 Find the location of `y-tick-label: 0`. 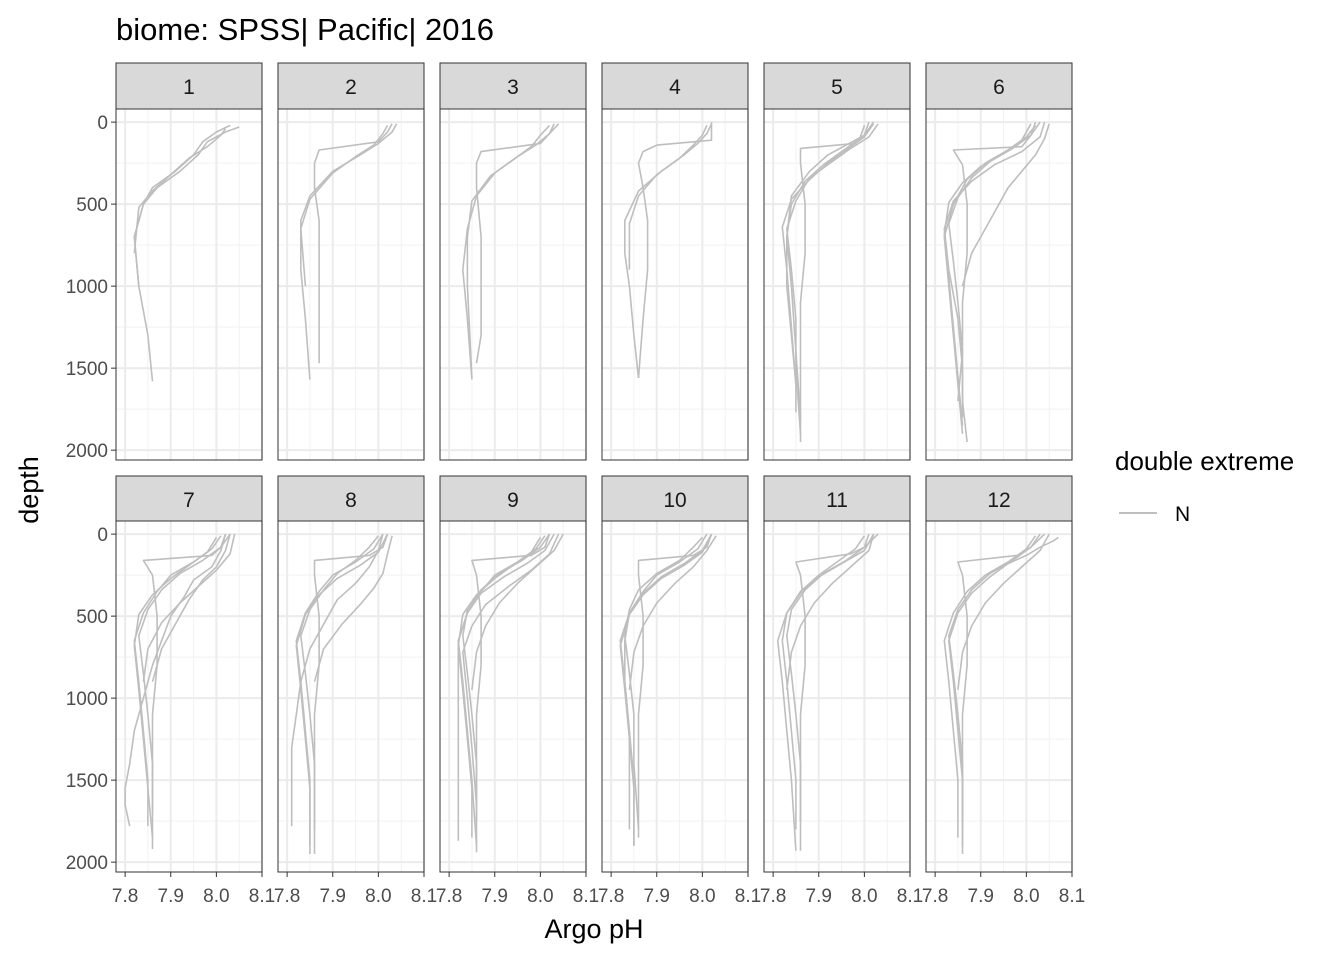

y-tick-label: 0 is located at coordinates (102, 123).